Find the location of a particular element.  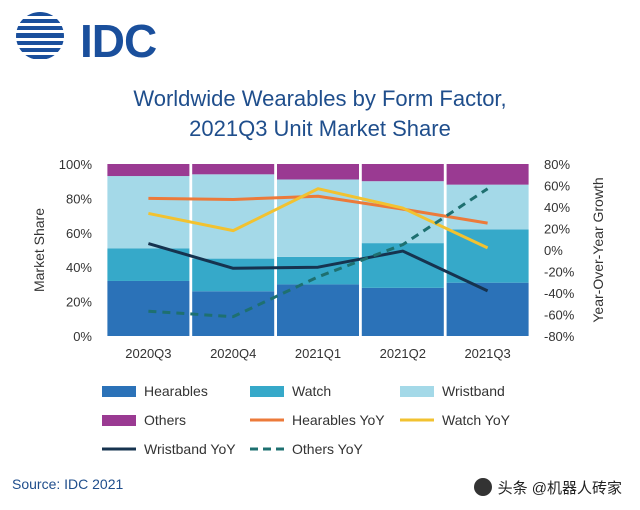

watermark-text: 头条 @机器人砖家 is located at coordinates (559, 488).